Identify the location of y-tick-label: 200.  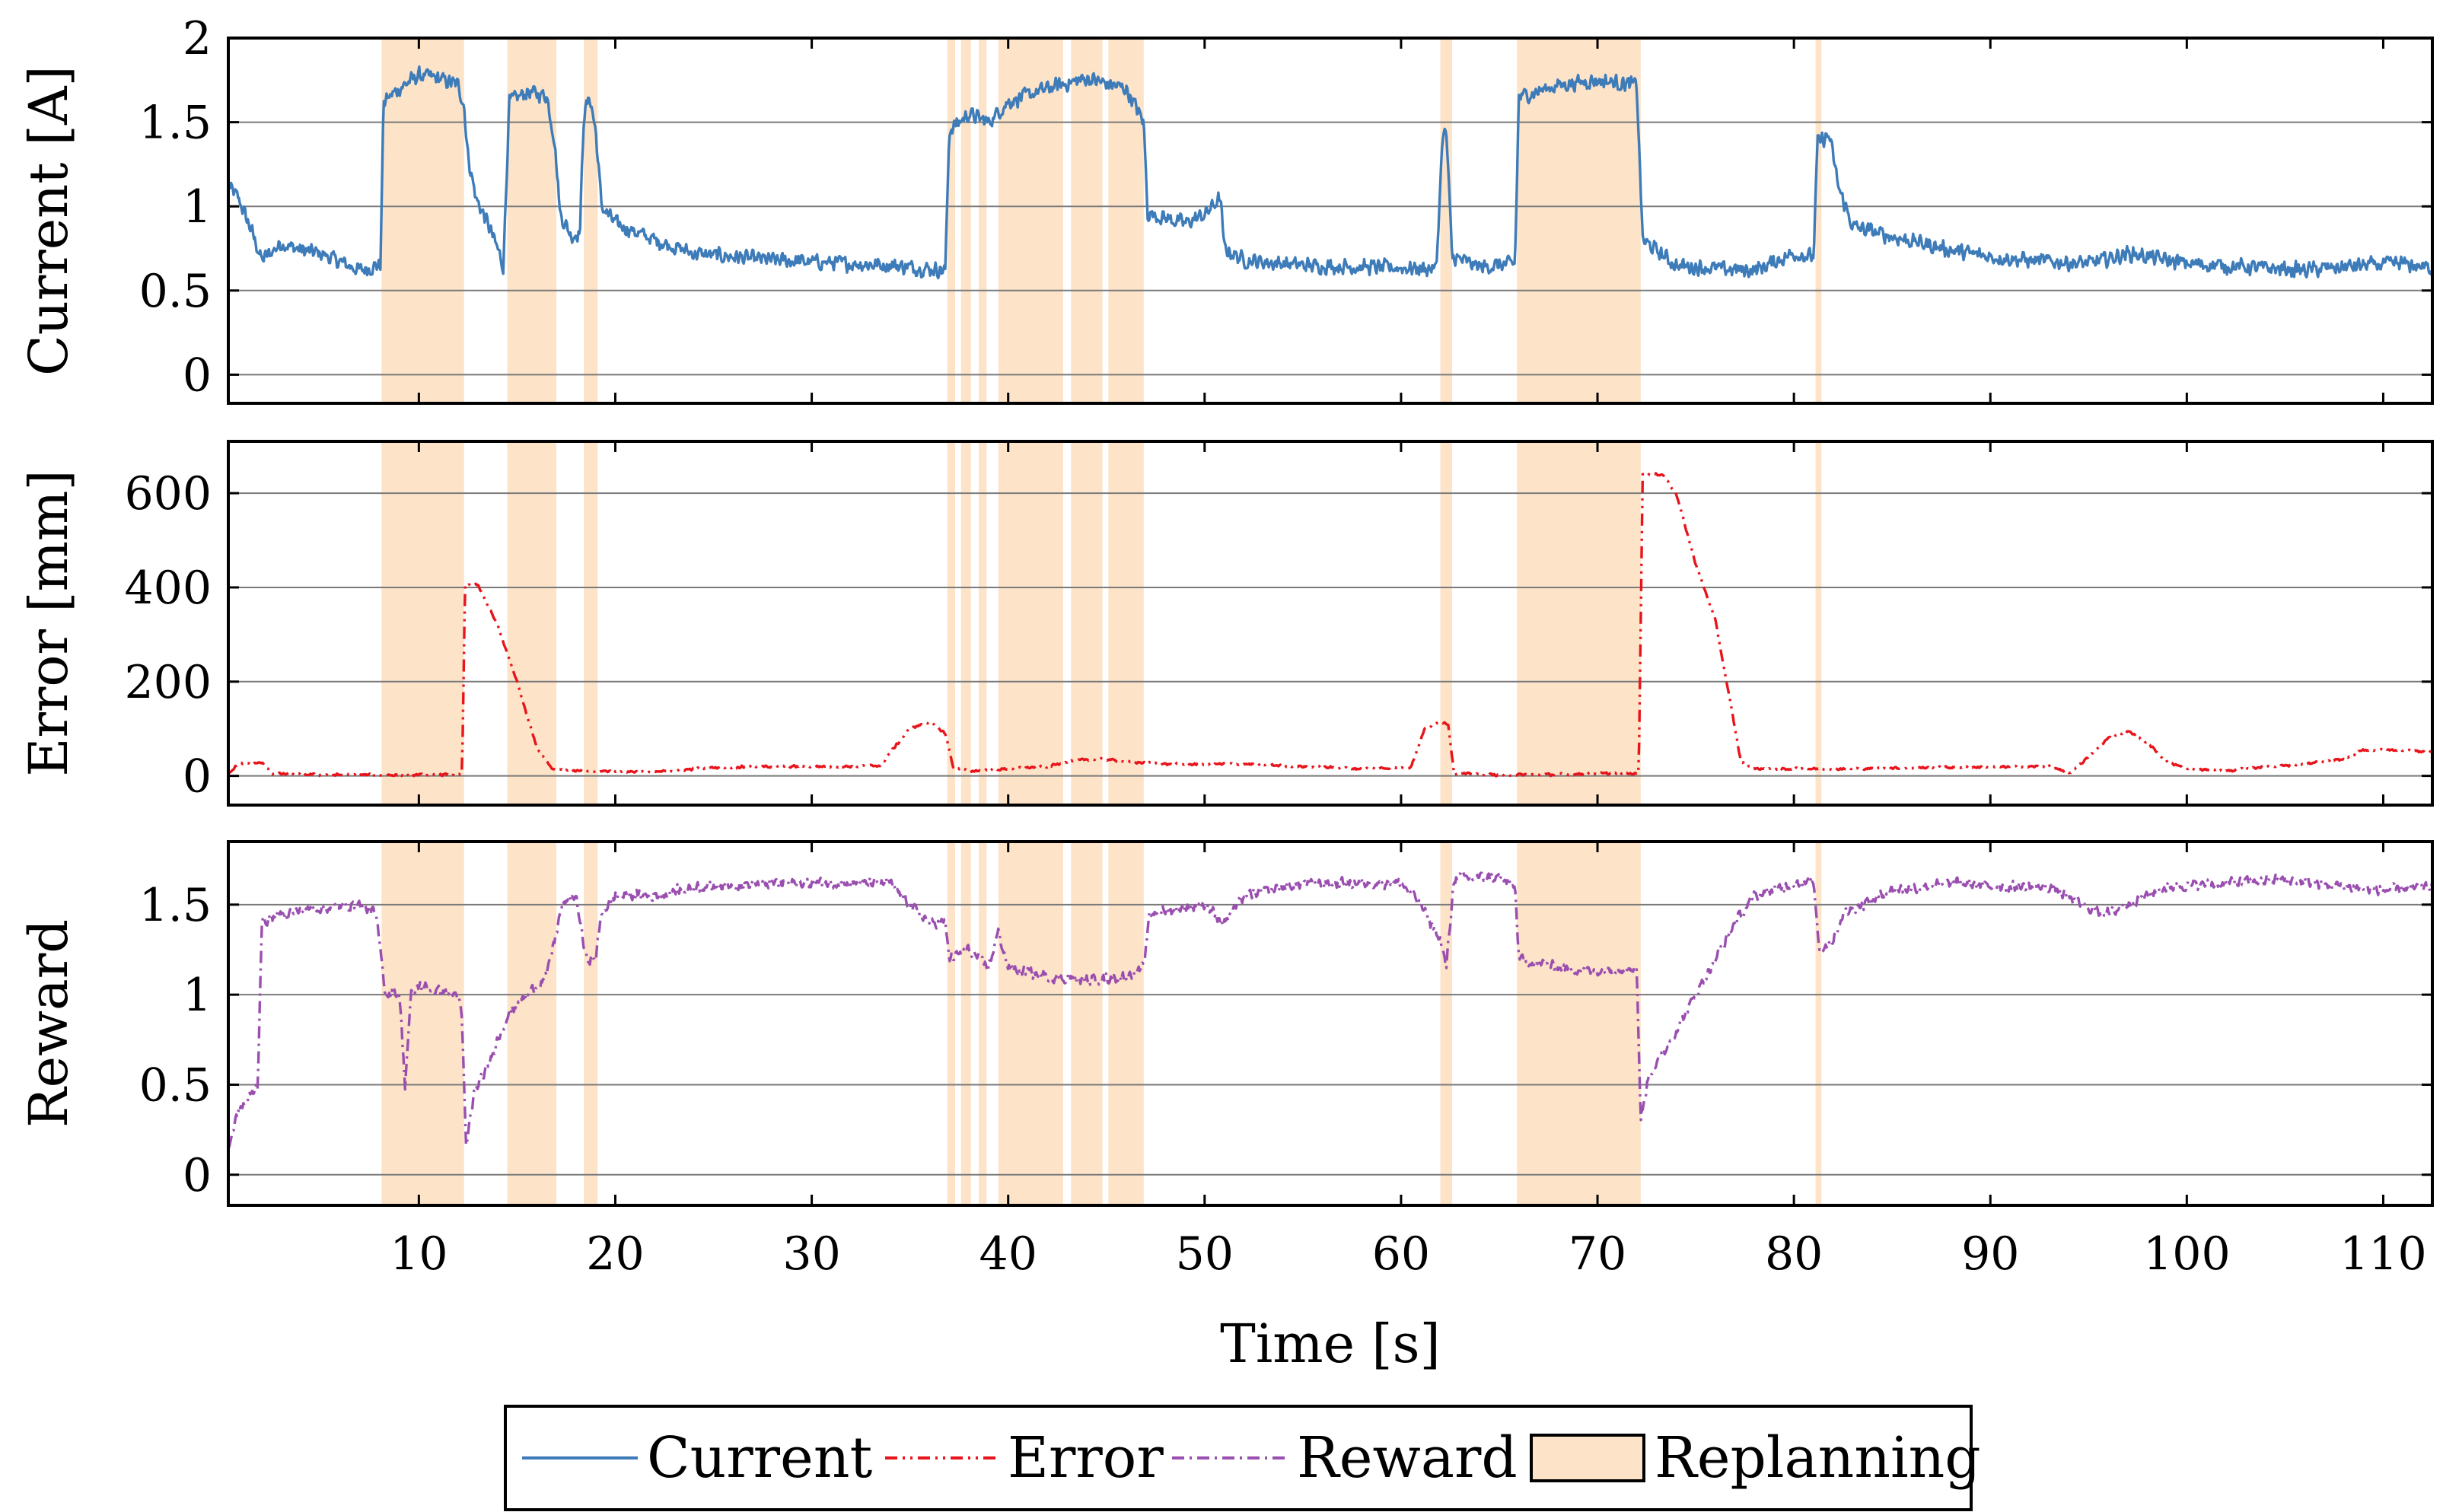
(168, 682).